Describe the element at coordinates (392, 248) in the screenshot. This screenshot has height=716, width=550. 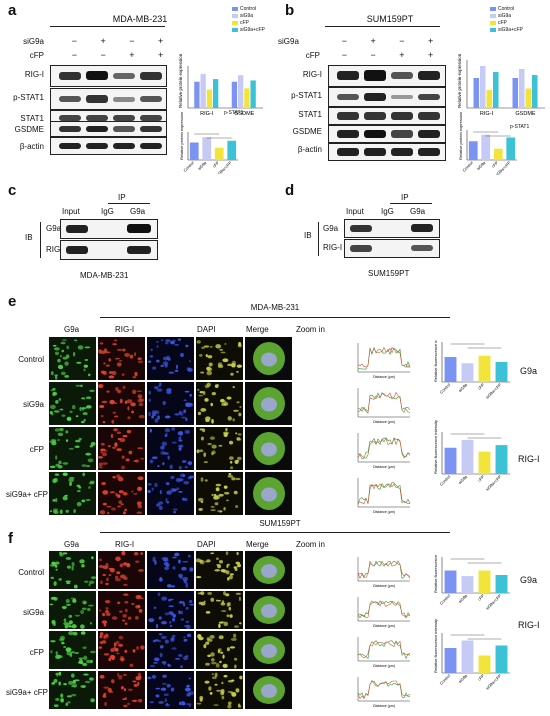
I see `d-blot-rigi` at that location.